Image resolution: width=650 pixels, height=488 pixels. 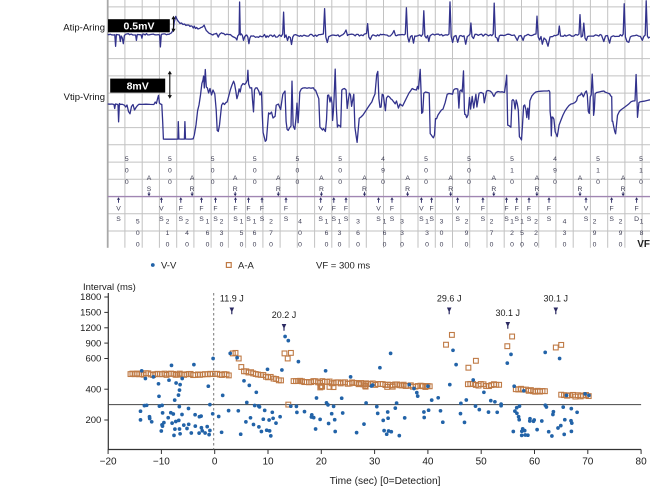 I want to click on svg-text: −20, so click(x=108, y=462).